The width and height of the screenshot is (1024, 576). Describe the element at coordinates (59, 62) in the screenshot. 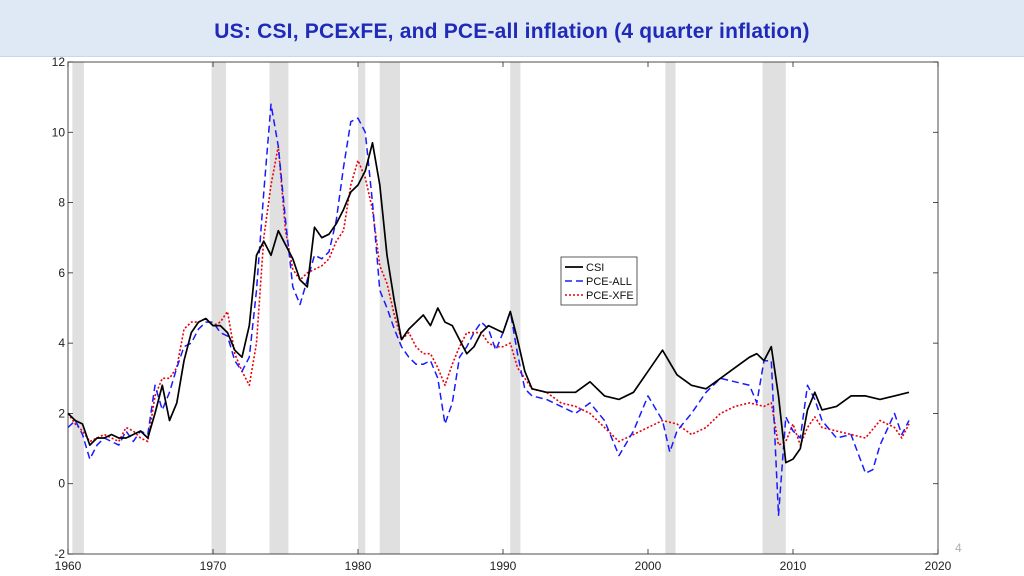

I see `y-tick-label: 12` at that location.